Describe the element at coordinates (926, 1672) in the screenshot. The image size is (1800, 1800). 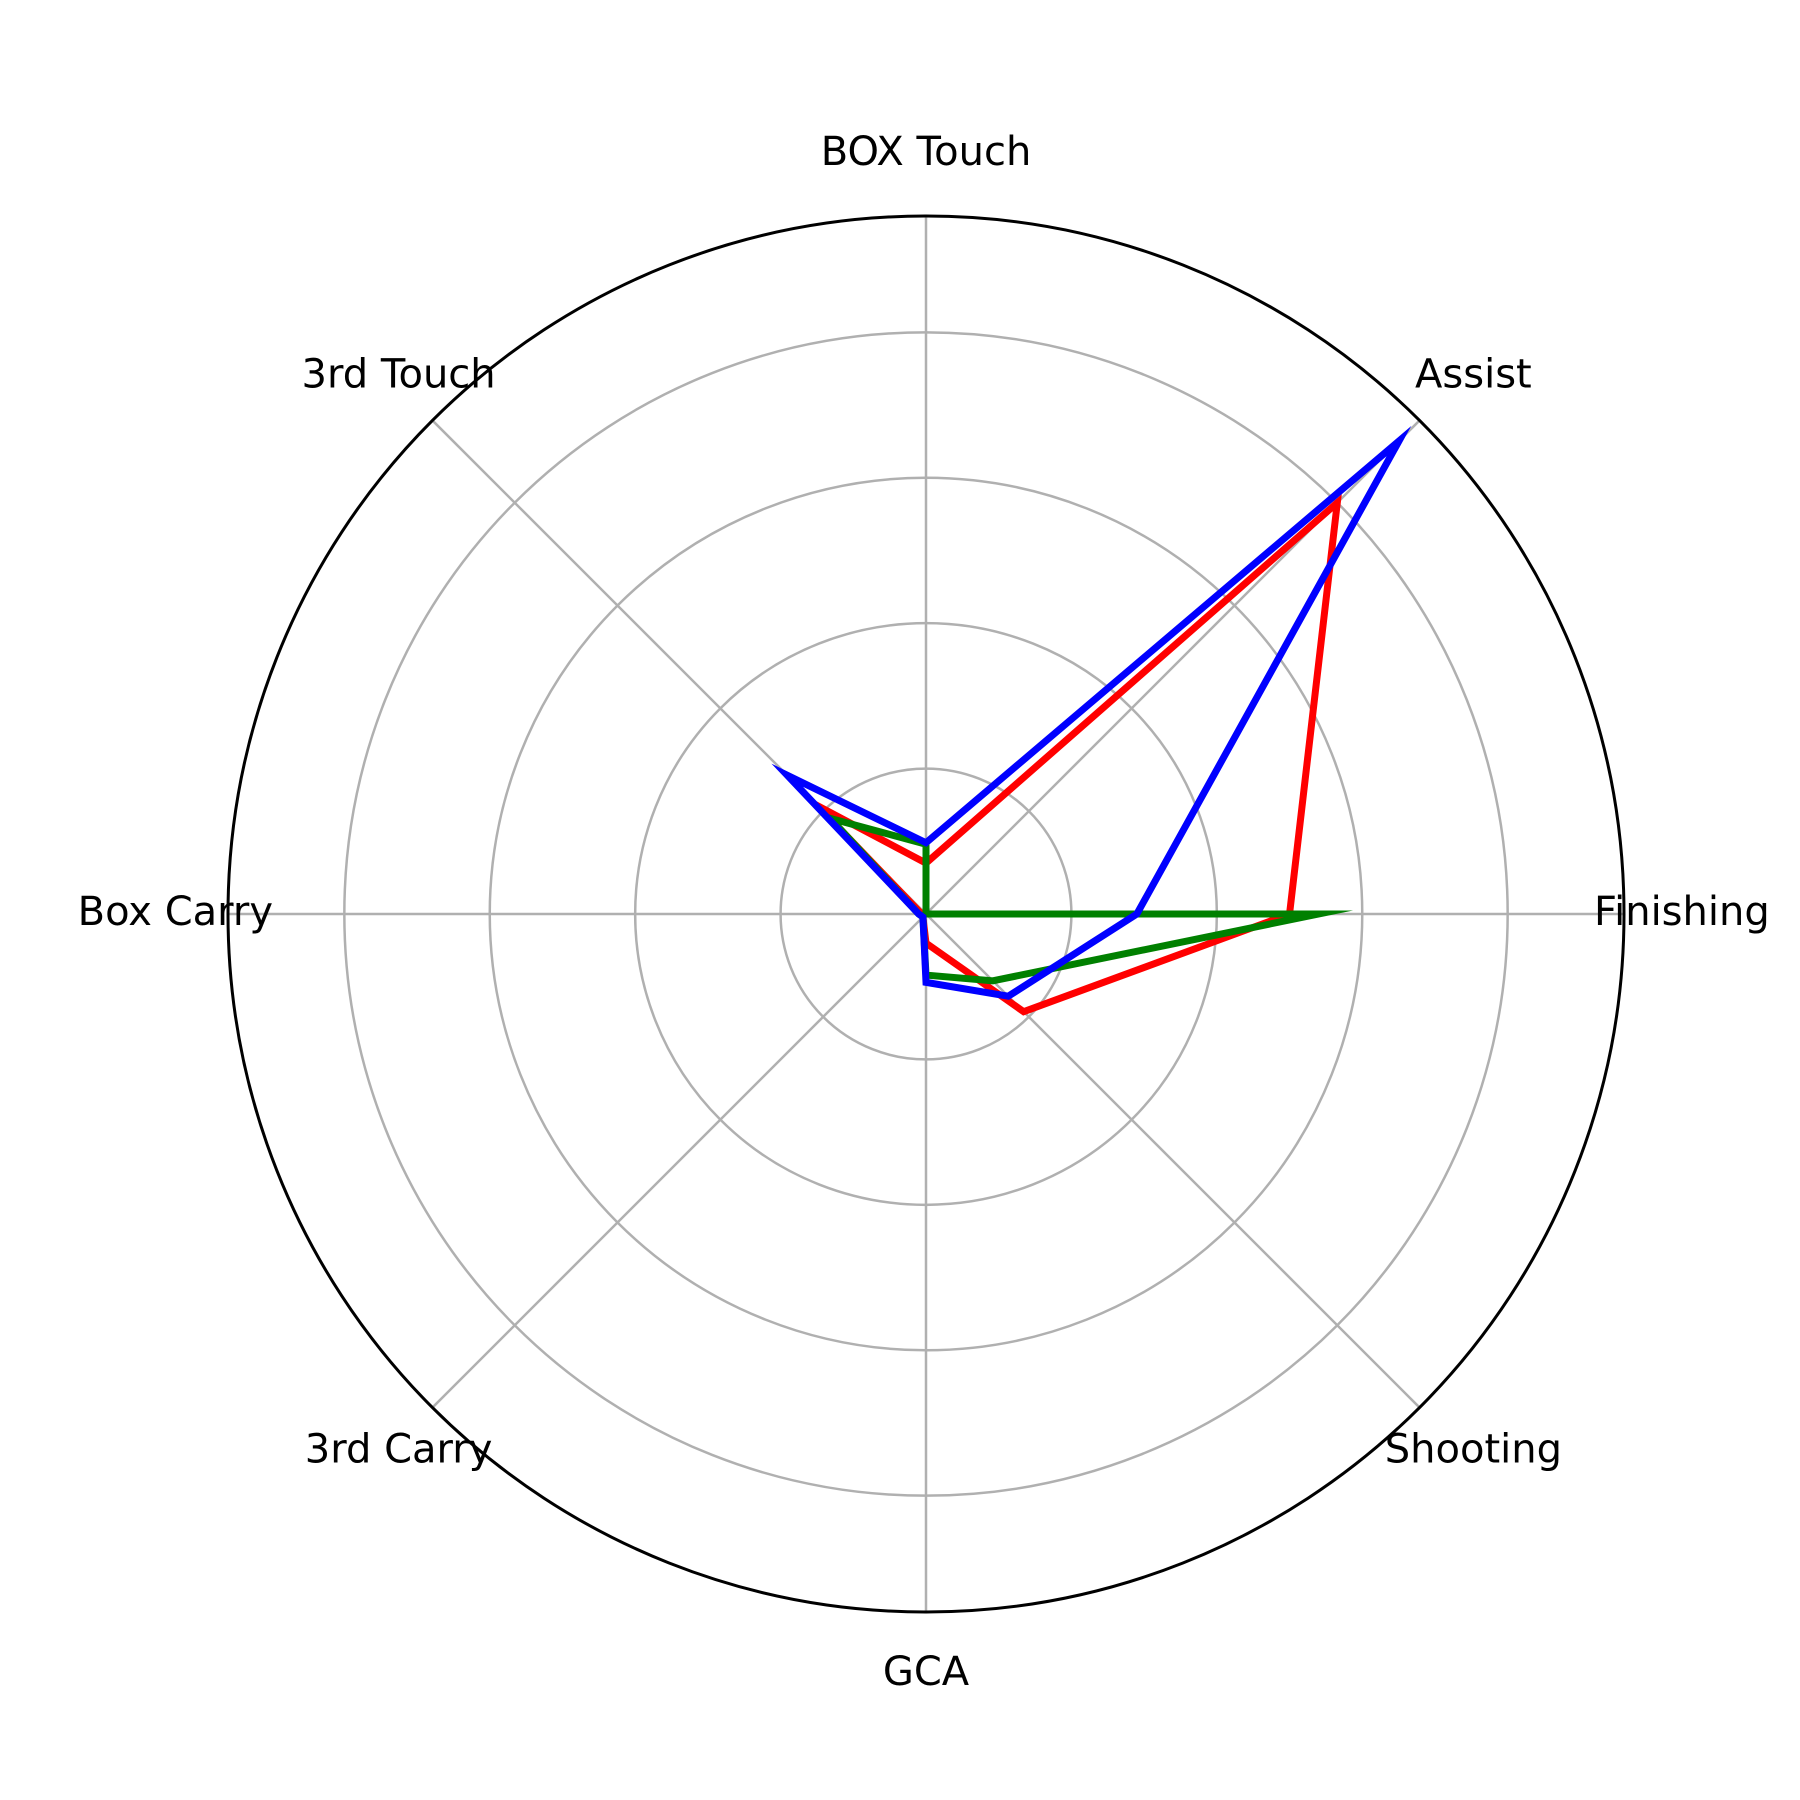
I see `axis-label-gca: GCA` at that location.